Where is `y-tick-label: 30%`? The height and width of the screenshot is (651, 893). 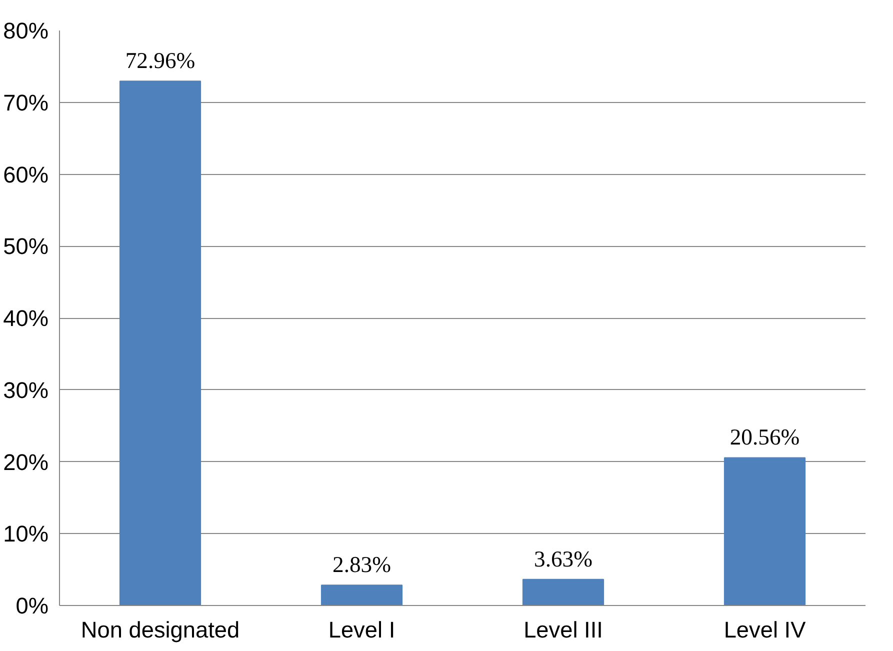
y-tick-label: 30% is located at coordinates (26, 389).